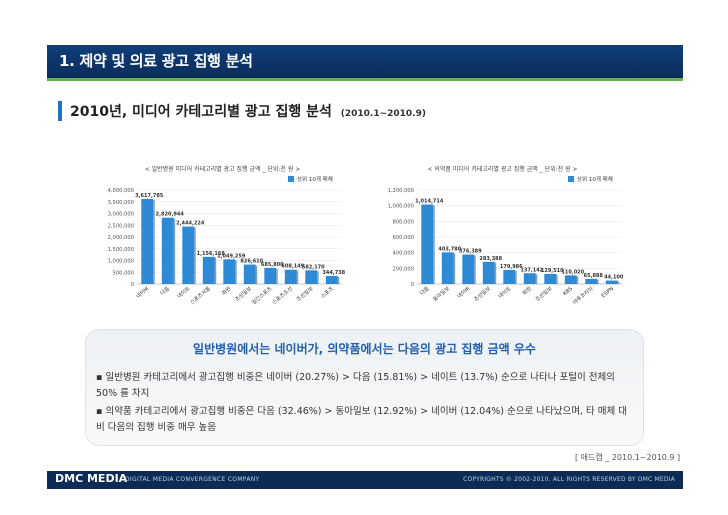  Describe the element at coordinates (608, 293) in the screenshot. I see `x-tick-label: ESPN` at that location.